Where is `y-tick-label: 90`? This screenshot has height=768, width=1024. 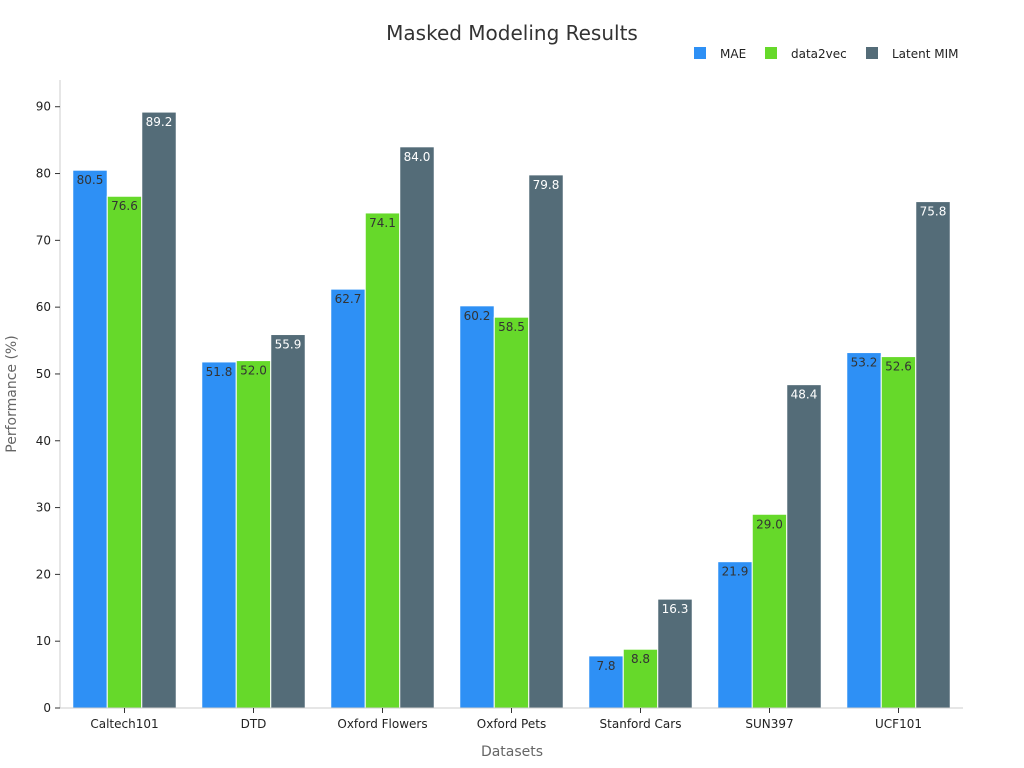
y-tick-label: 90 is located at coordinates (43, 107).